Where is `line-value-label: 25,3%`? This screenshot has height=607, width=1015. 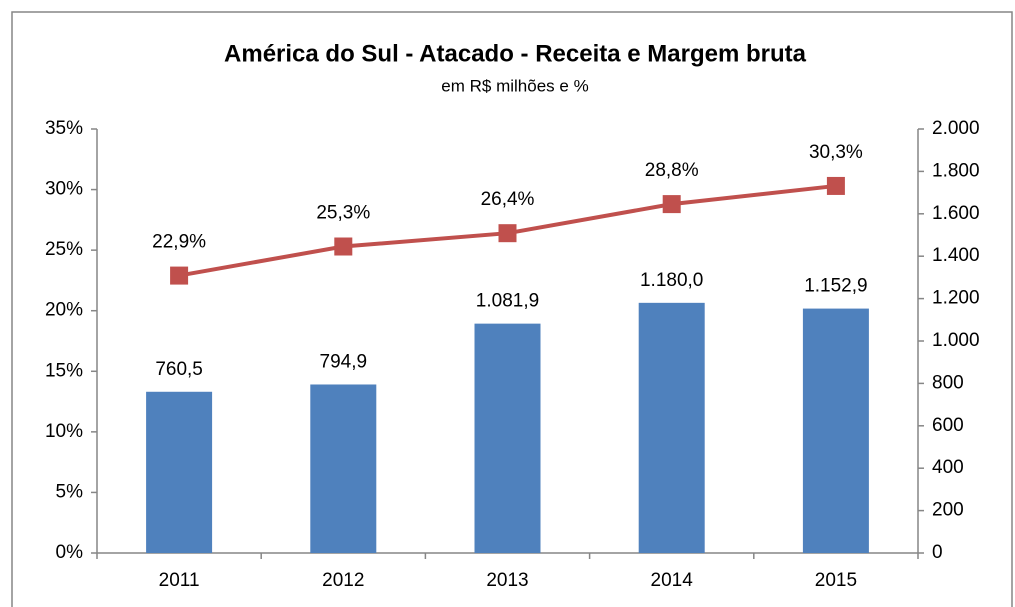
line-value-label: 25,3% is located at coordinates (343, 213).